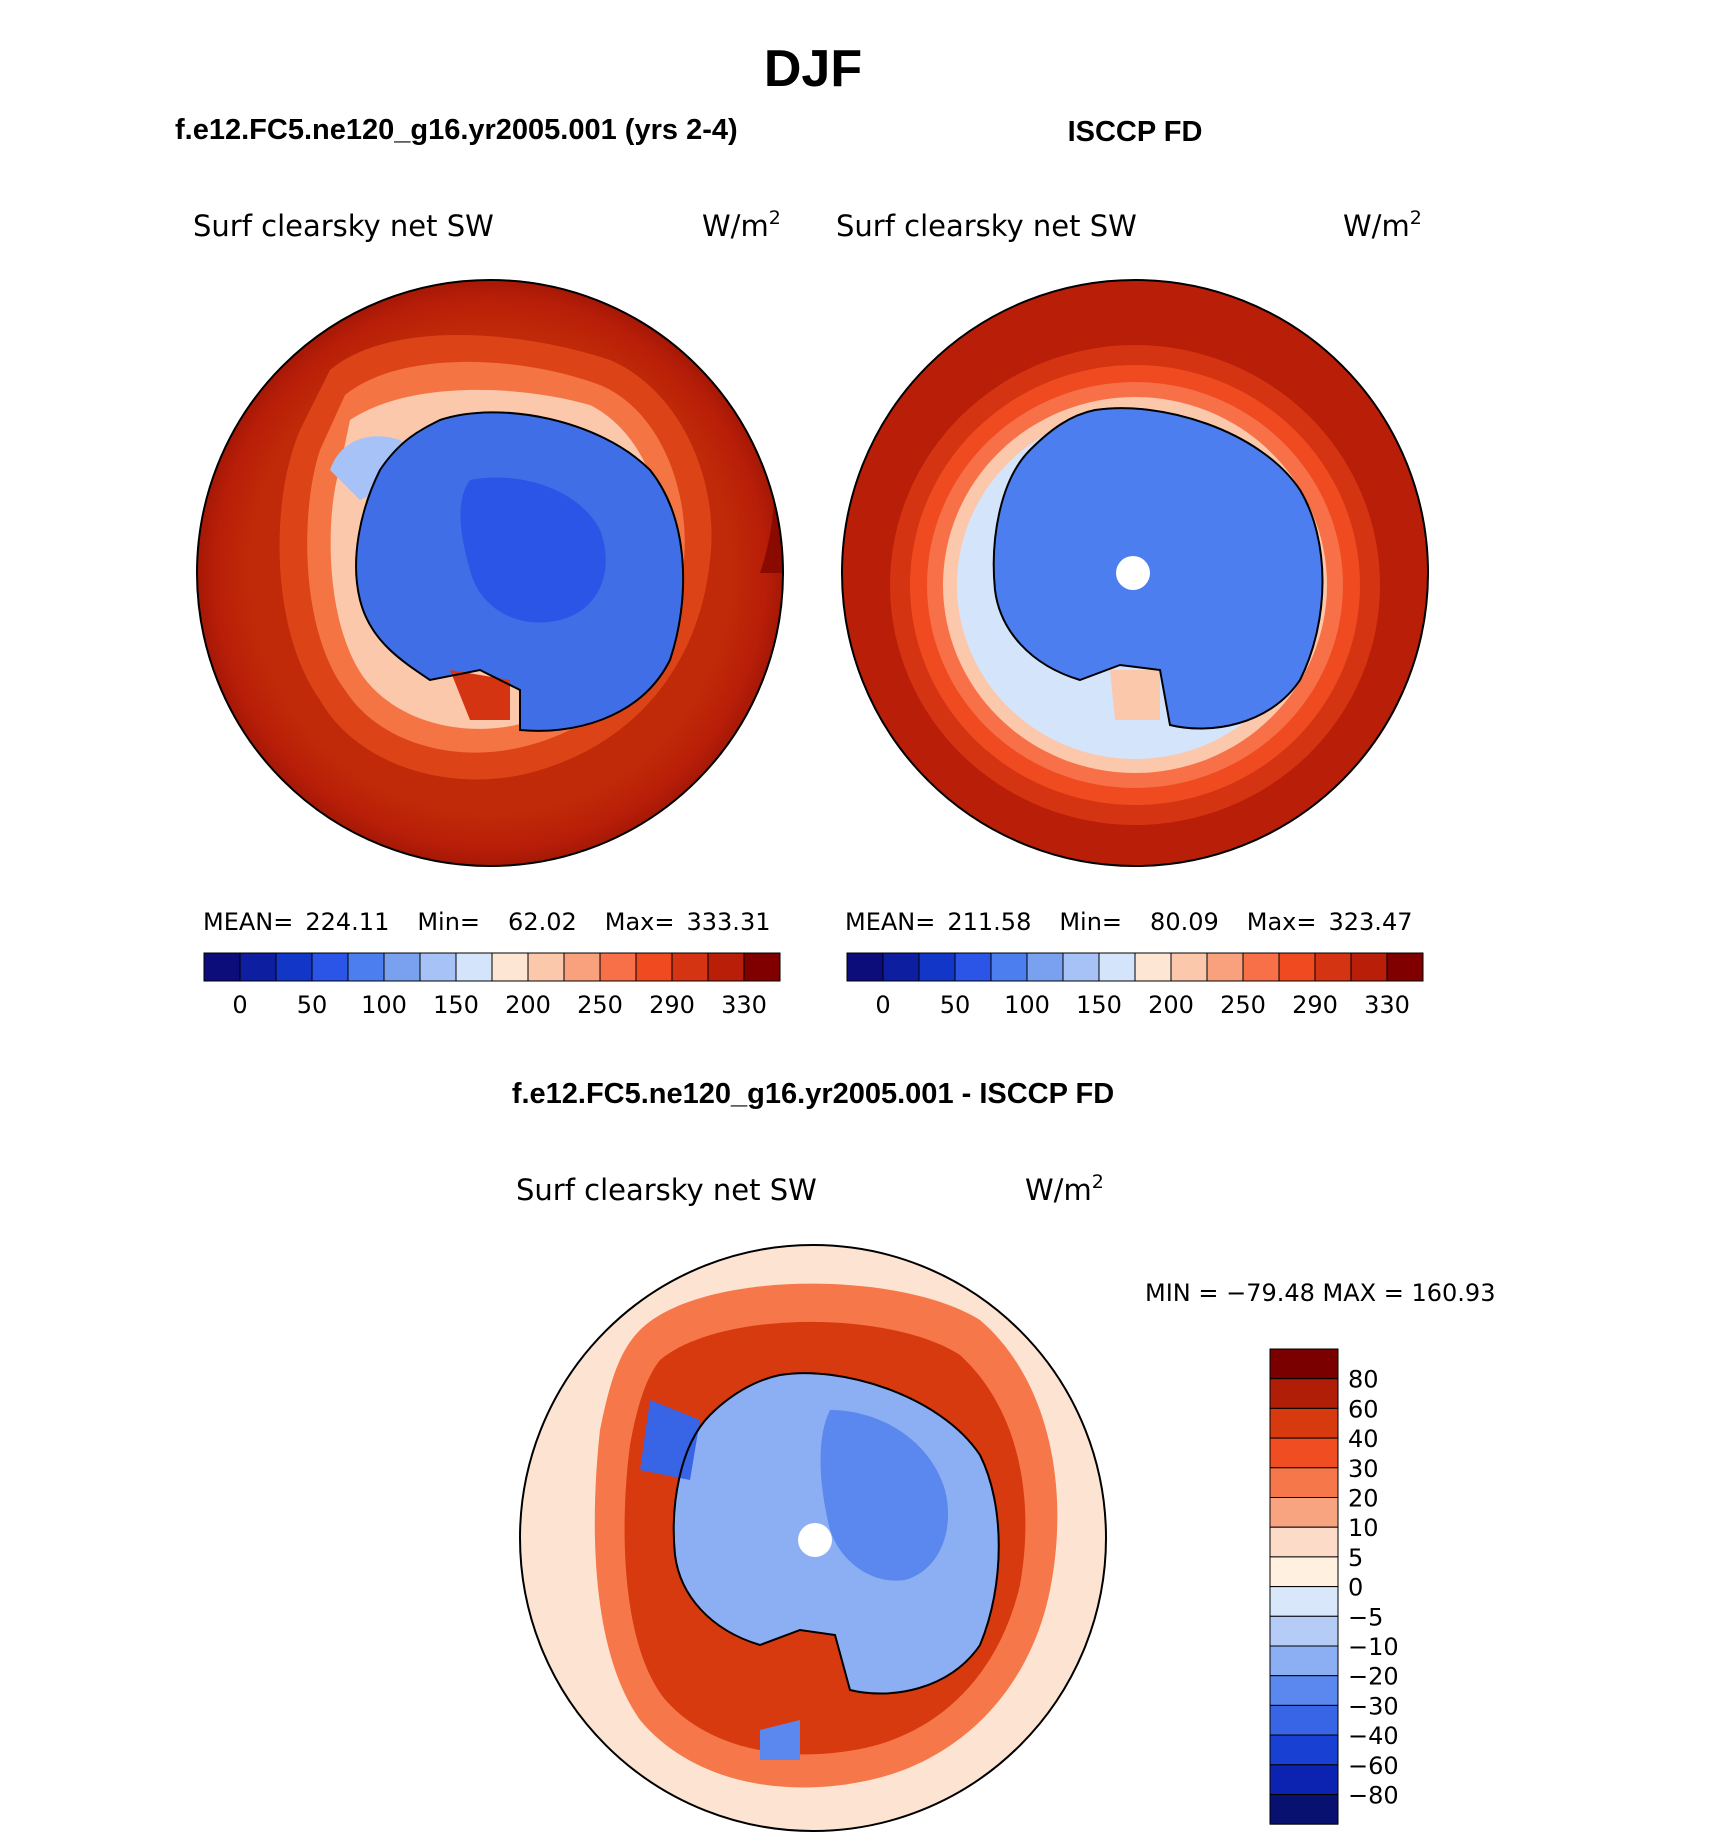 The height and width of the screenshot is (1840, 1710). What do you see at coordinates (448, 922) in the screenshot?
I see `model-min-label: Min=` at bounding box center [448, 922].